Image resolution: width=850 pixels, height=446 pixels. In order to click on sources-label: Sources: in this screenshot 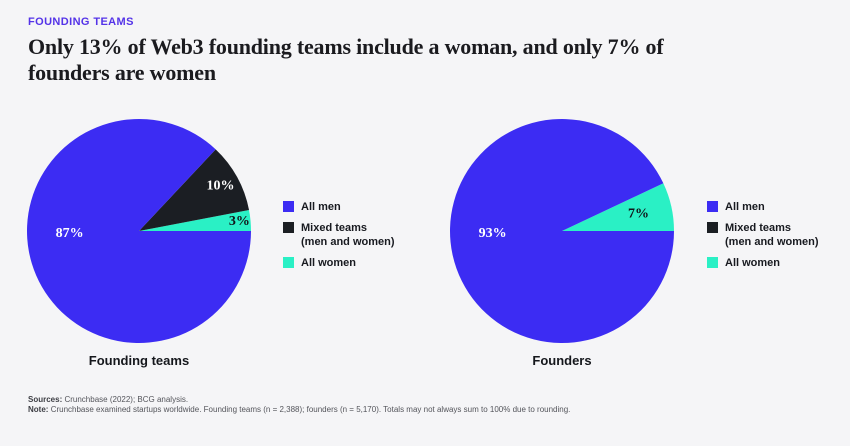, I will do `click(45, 399)`.